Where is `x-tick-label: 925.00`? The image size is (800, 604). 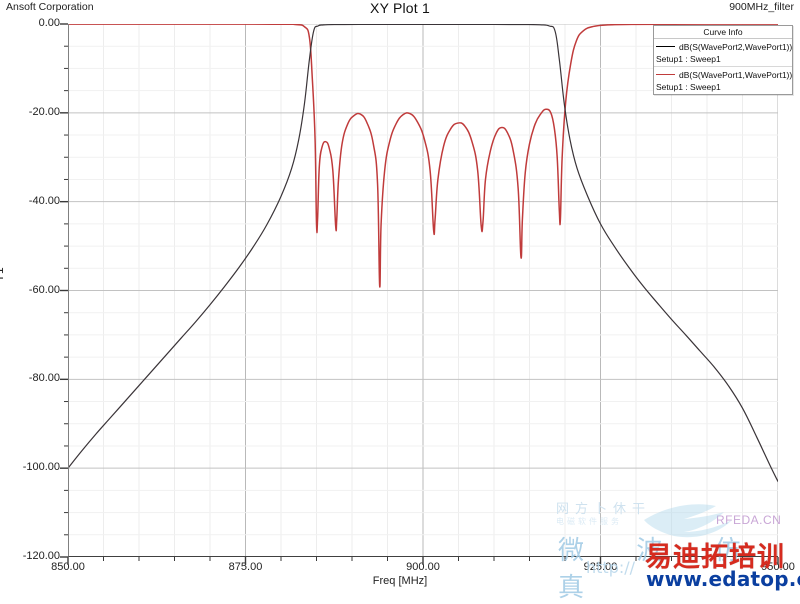 x-tick-label: 925.00 is located at coordinates (600, 567).